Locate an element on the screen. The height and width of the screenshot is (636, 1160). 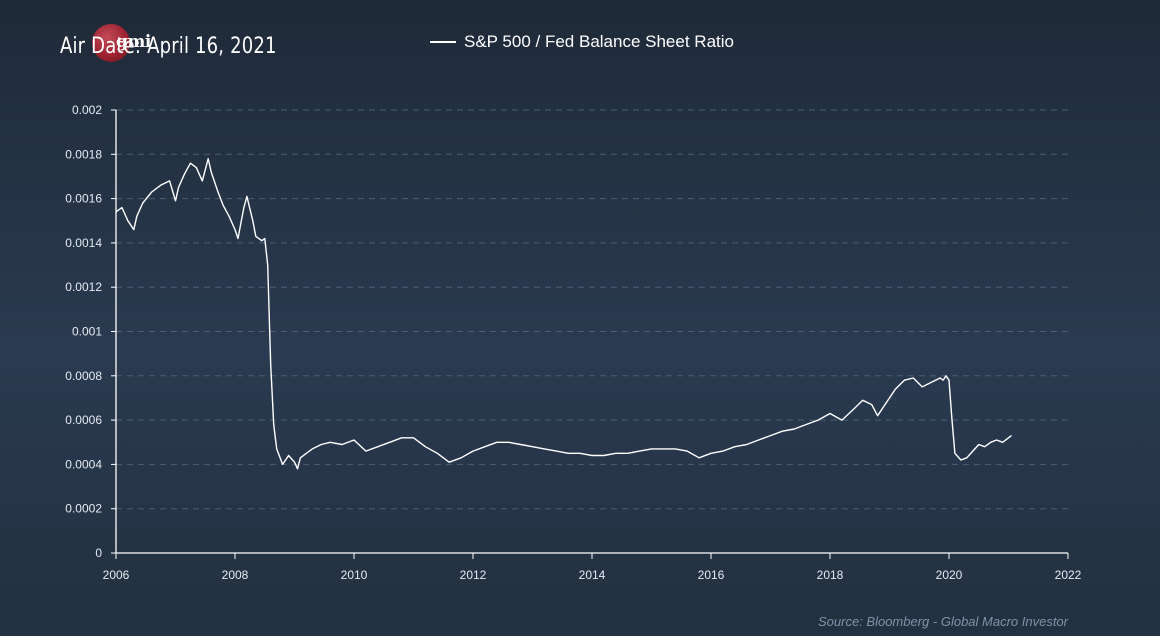
chart-legend: S&P 500 / Fed Balance Sheet Ratio is located at coordinates (582, 42).